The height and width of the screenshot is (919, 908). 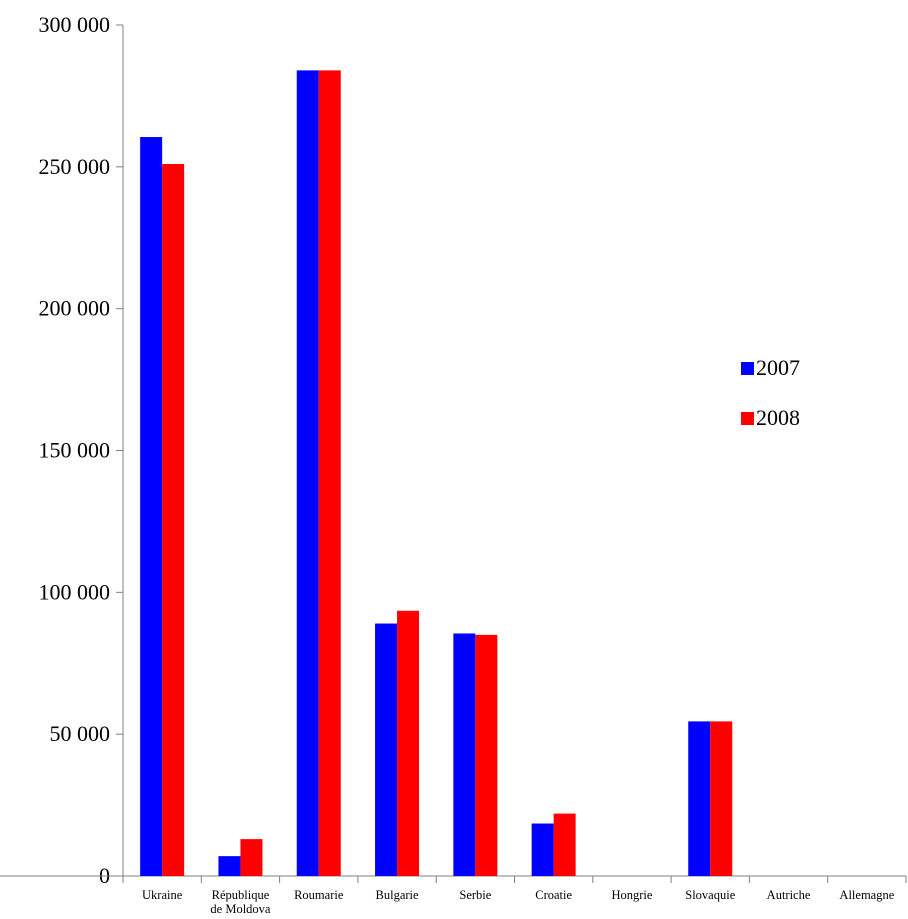 I want to click on x-tick-label: Autriche, so click(x=789, y=895).